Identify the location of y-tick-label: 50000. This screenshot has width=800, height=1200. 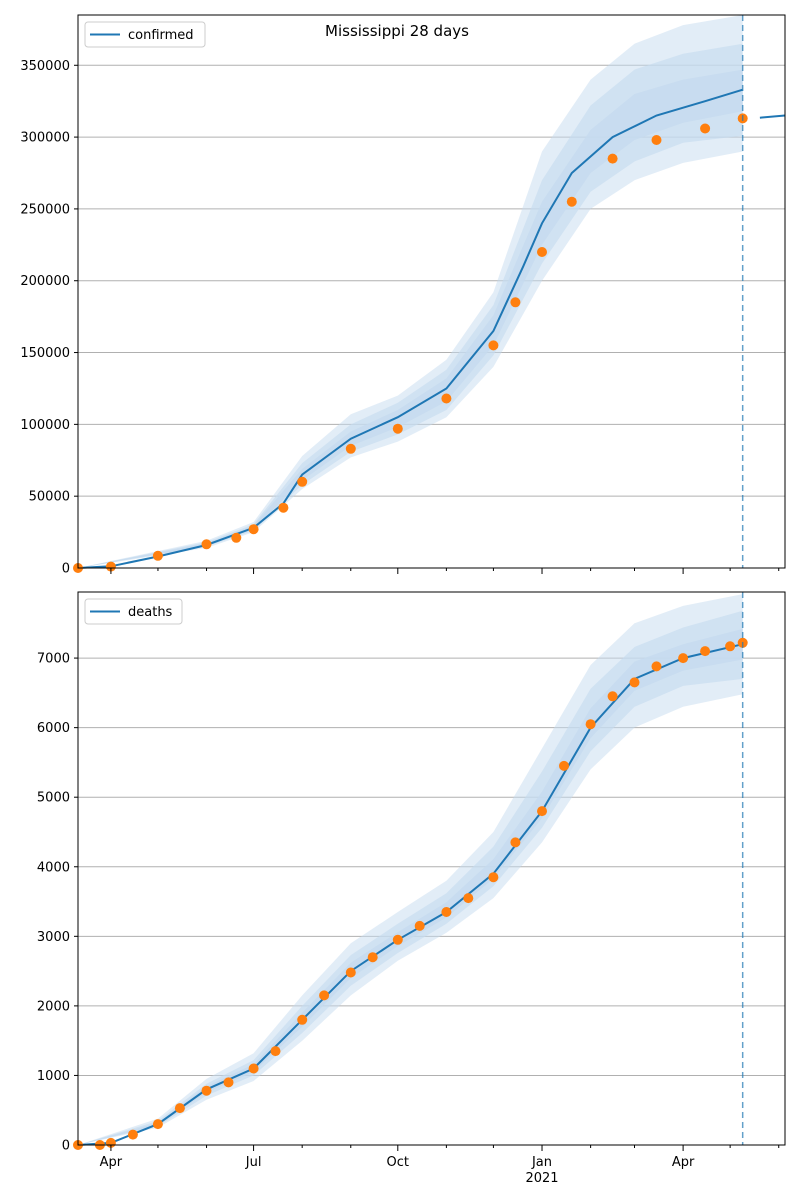
(49, 497).